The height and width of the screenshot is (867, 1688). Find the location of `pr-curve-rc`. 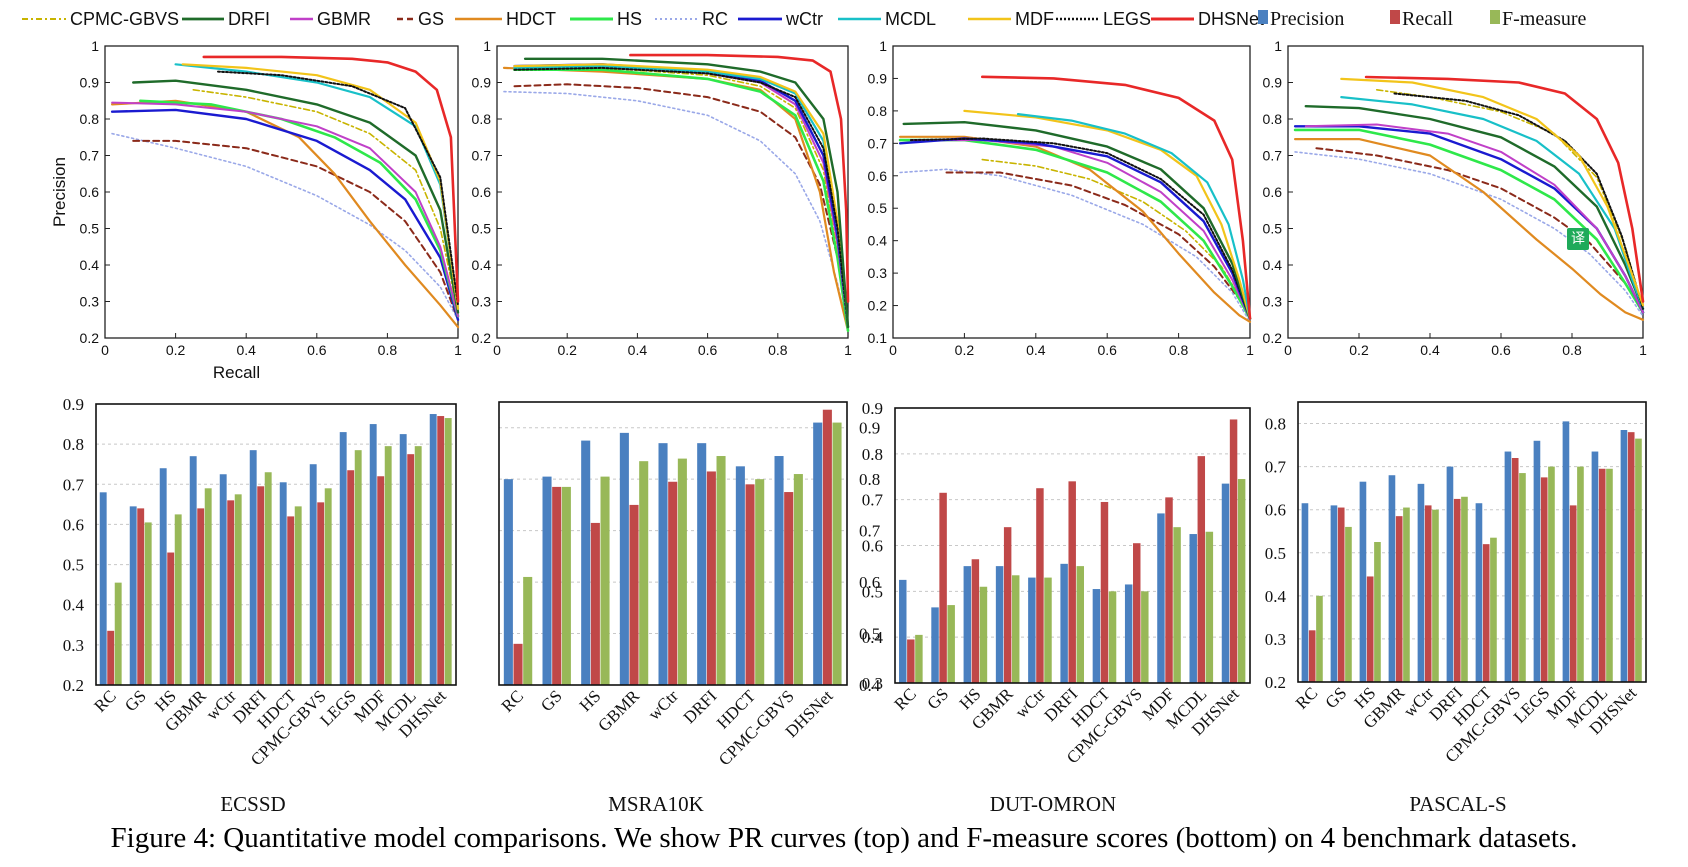

pr-curve-rc is located at coordinates (1075, 245).